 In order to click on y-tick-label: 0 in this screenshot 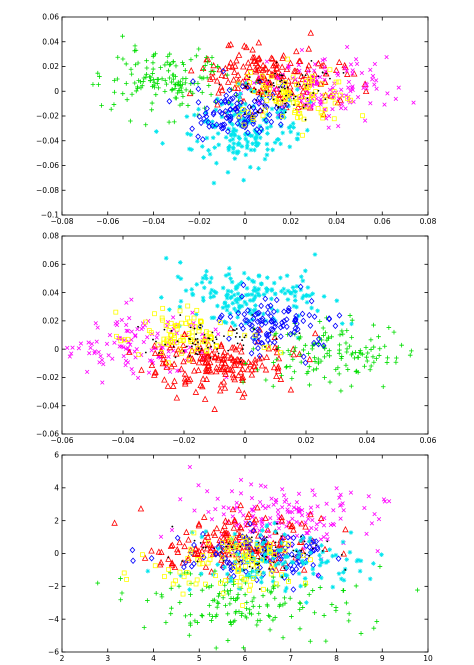, I will do `click(56, 349)`.